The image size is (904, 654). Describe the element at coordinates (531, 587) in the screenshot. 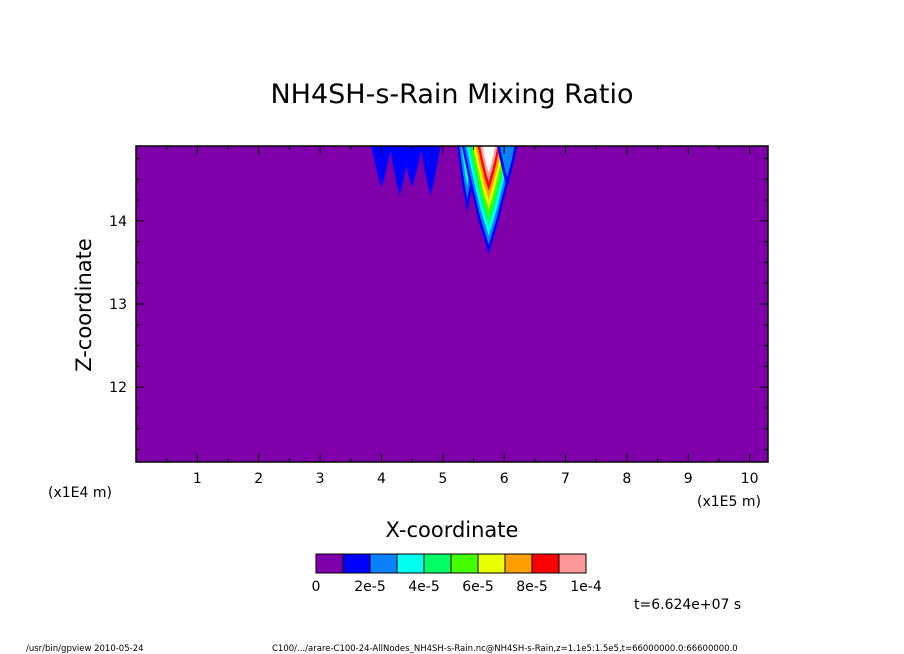

I see `colorbar-label: 8e-5` at that location.